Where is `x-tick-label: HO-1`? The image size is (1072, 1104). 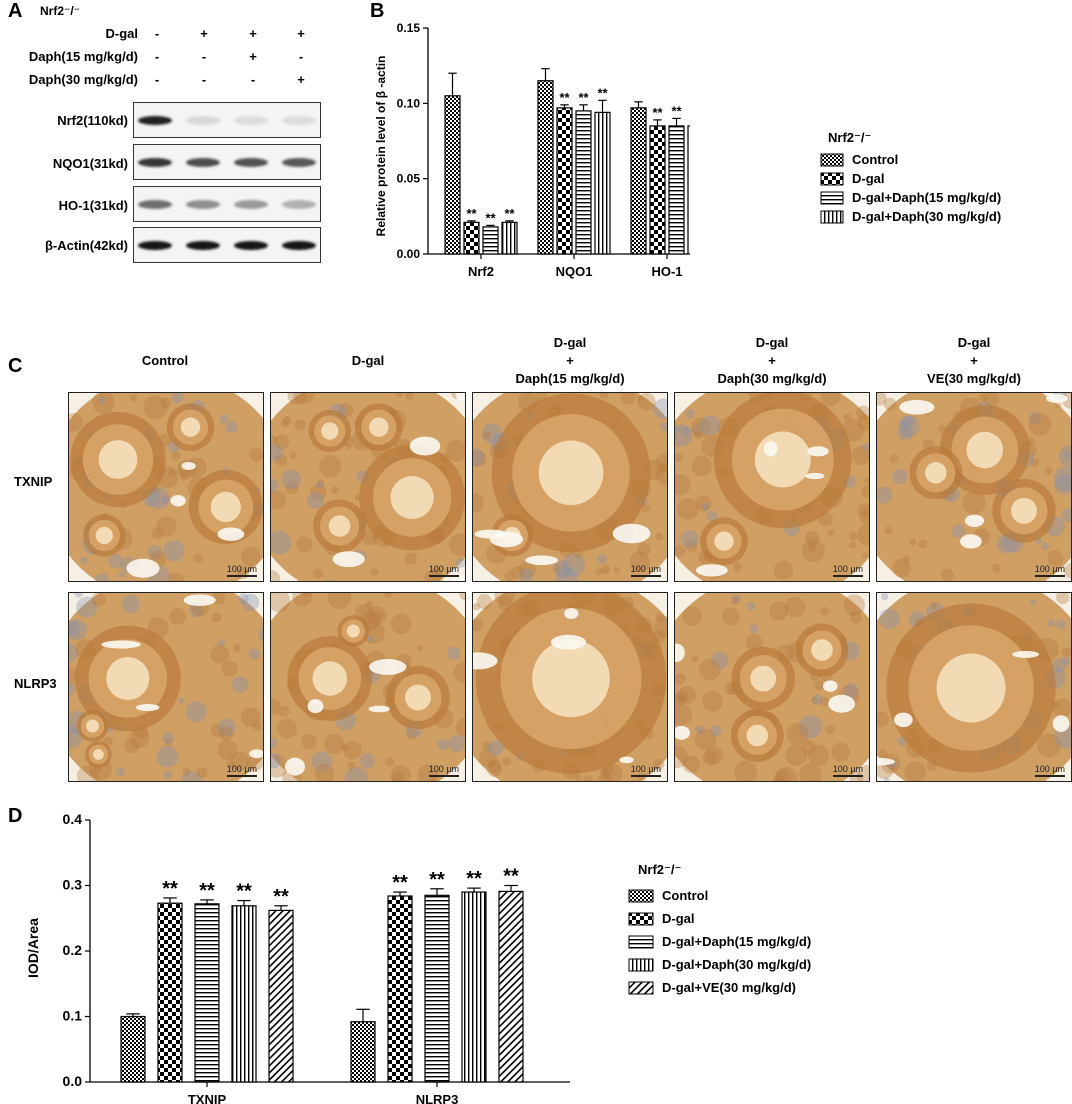 x-tick-label: HO-1 is located at coordinates (666, 271).